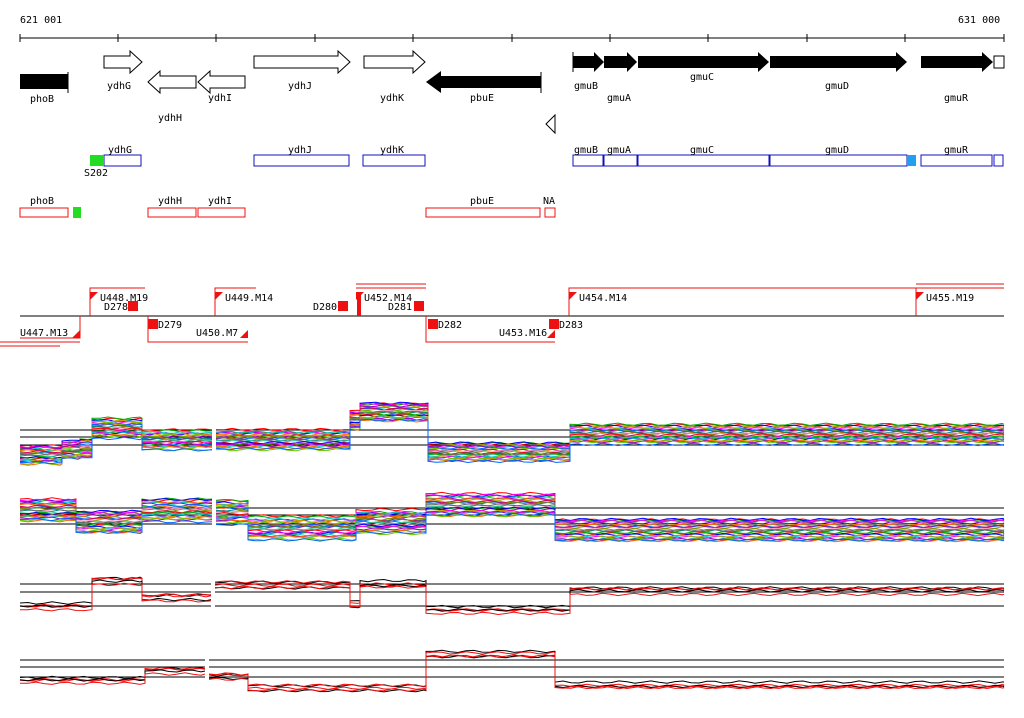  I want to click on blue-feature-ydhG: ydhG, so click(122, 156).